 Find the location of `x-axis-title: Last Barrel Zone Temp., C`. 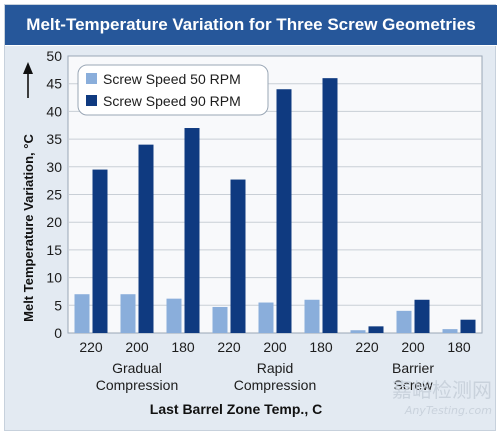

x-axis-title: Last Barrel Zone Temp., C is located at coordinates (236, 409).